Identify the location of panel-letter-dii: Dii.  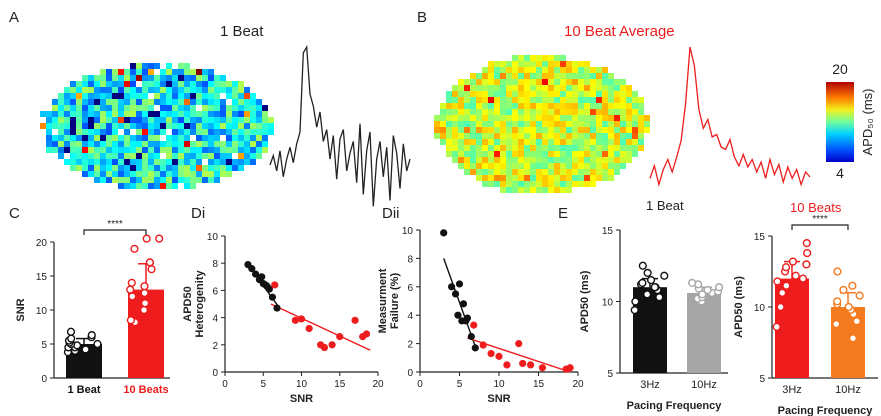
(391, 213).